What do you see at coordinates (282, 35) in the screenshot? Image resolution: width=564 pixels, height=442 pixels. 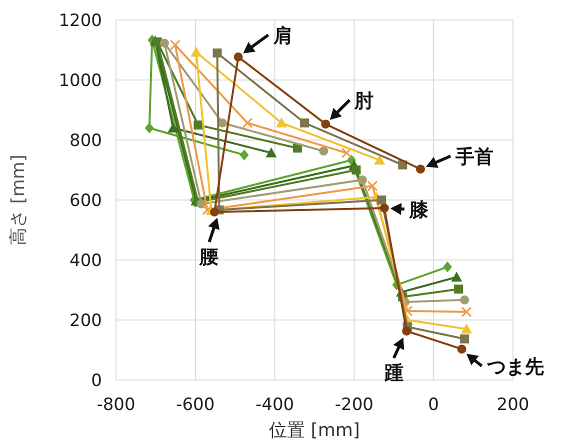 I see `annotation: 肩` at bounding box center [282, 35].